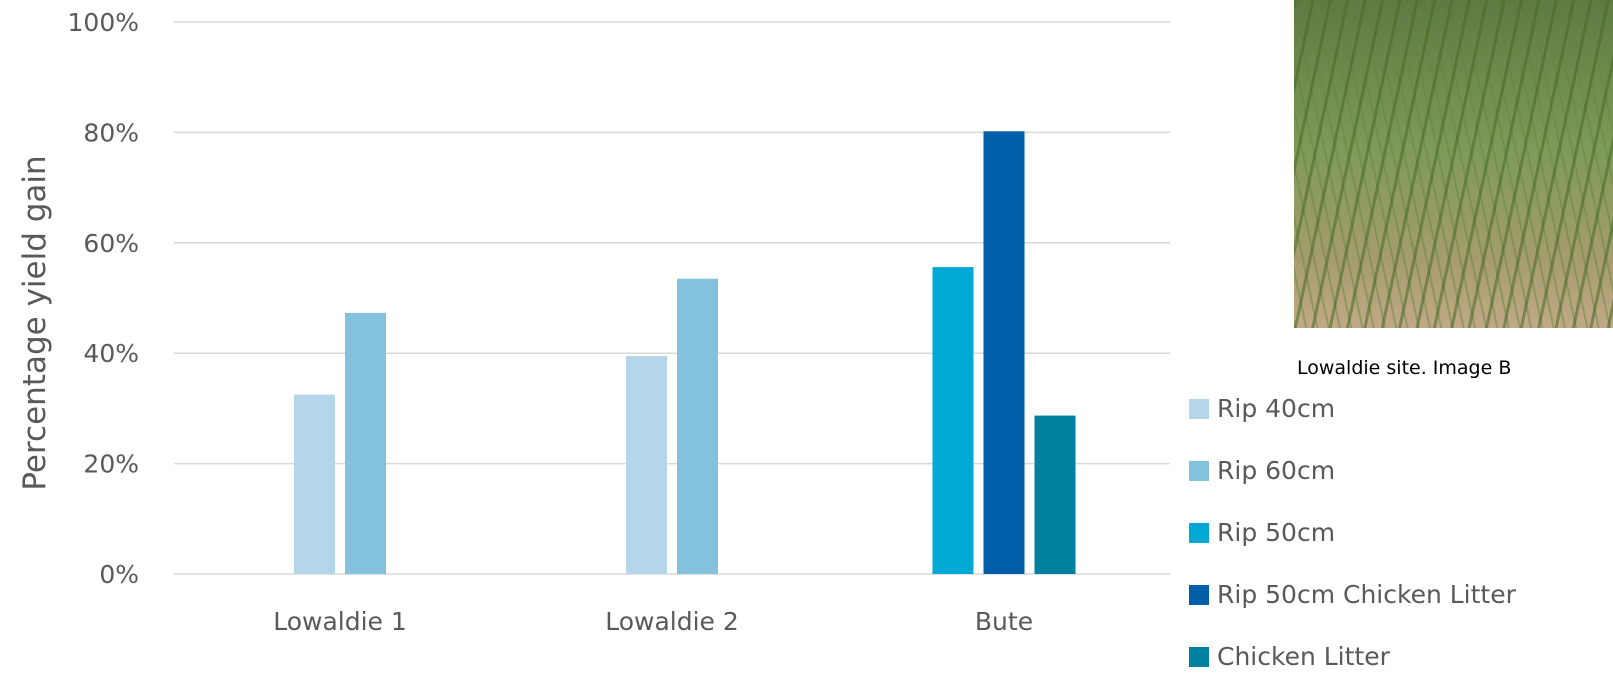  Describe the element at coordinates (1276, 532) in the screenshot. I see `legend-label: Rip 50cm` at that location.